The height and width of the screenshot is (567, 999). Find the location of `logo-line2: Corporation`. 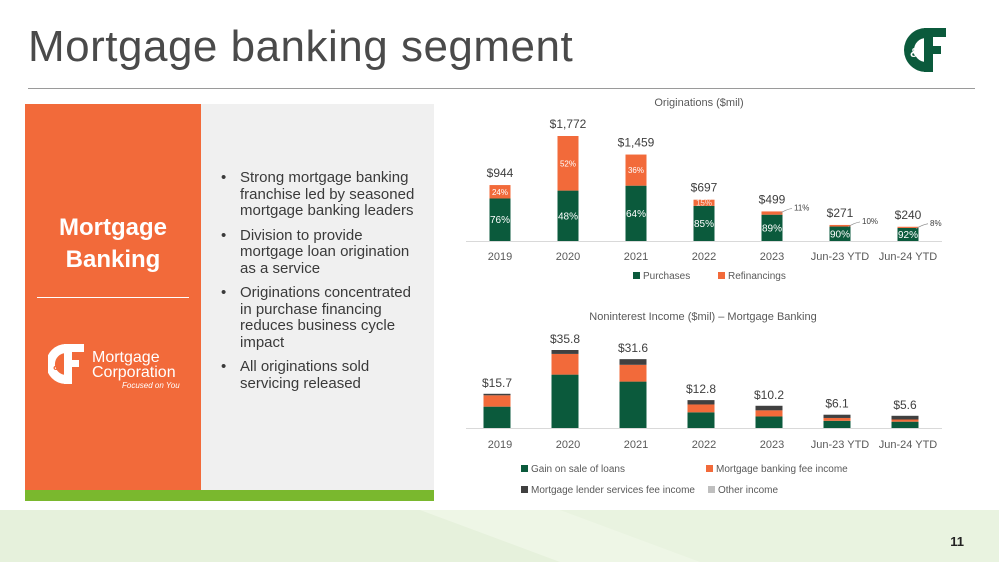

logo-line2: Corporation is located at coordinates (134, 372).